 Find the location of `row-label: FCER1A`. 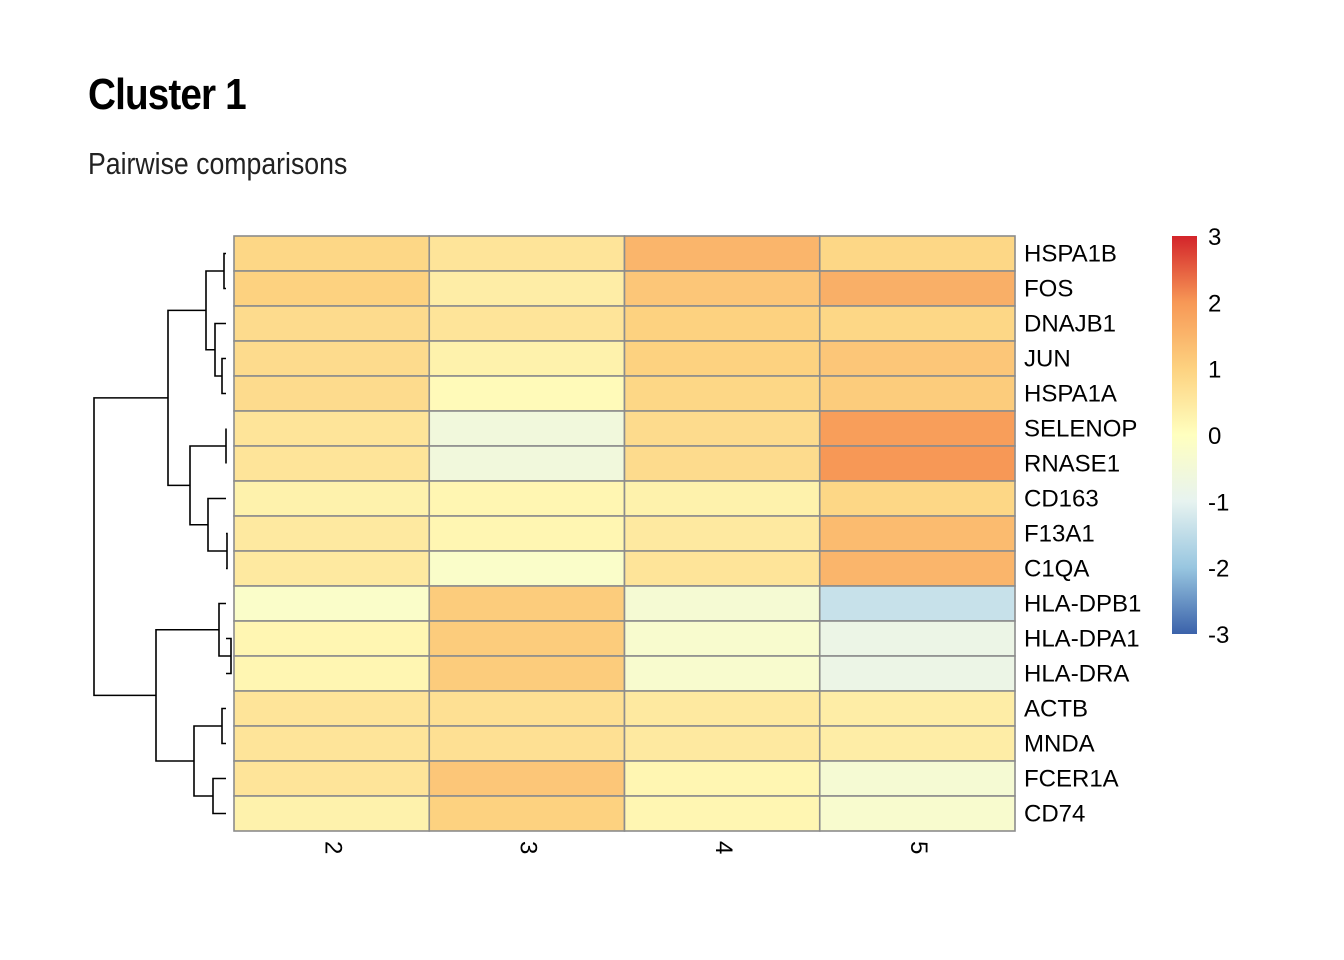

row-label: FCER1A is located at coordinates (1071, 779).